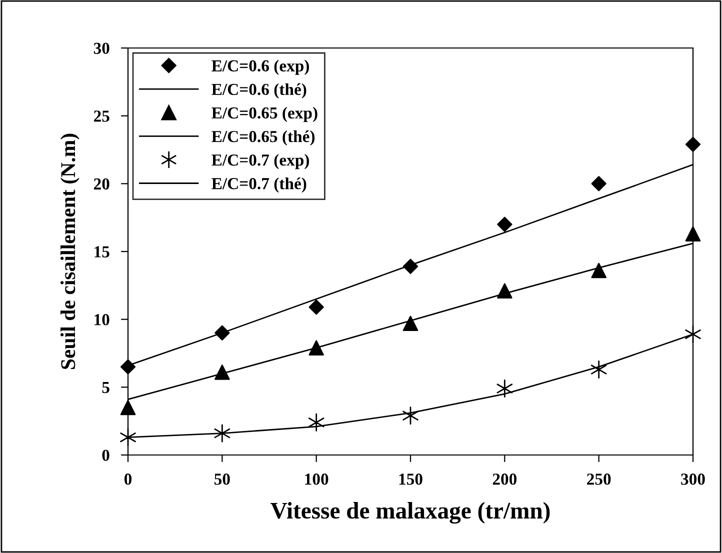  I want to click on x-tick-label: 200, so click(504, 479).